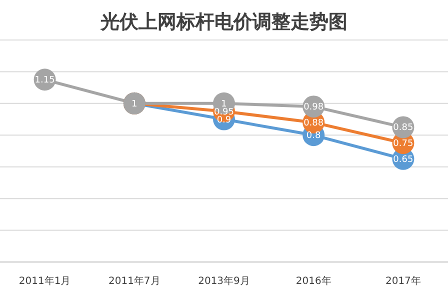 Image resolution: width=448 pixels, height=296 pixels. What do you see at coordinates (314, 123) in the screenshot?
I see `data-label: 0.88` at bounding box center [314, 123].